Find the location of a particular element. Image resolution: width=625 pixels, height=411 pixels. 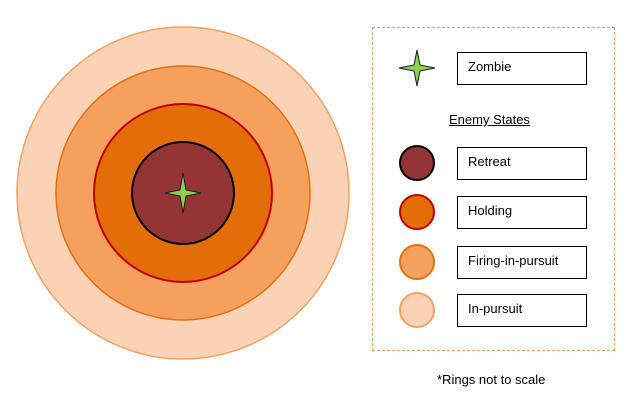

firing-in-pursuit-swatch is located at coordinates (417, 262).